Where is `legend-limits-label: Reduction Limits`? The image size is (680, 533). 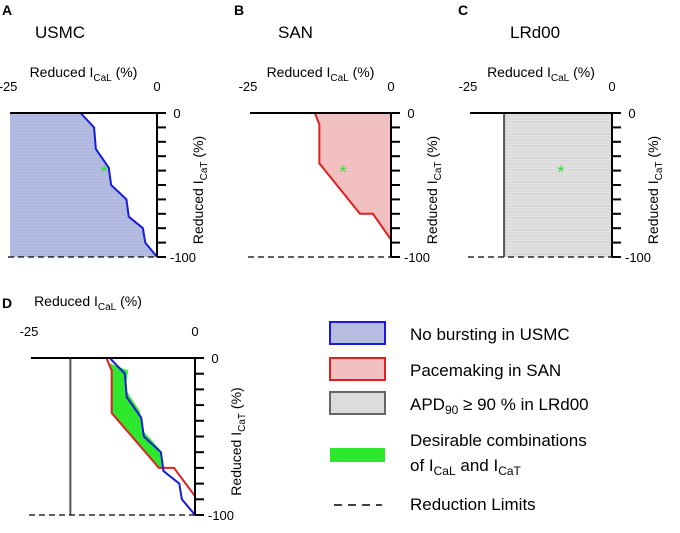 legend-limits-label: Reduction Limits is located at coordinates (473, 504).